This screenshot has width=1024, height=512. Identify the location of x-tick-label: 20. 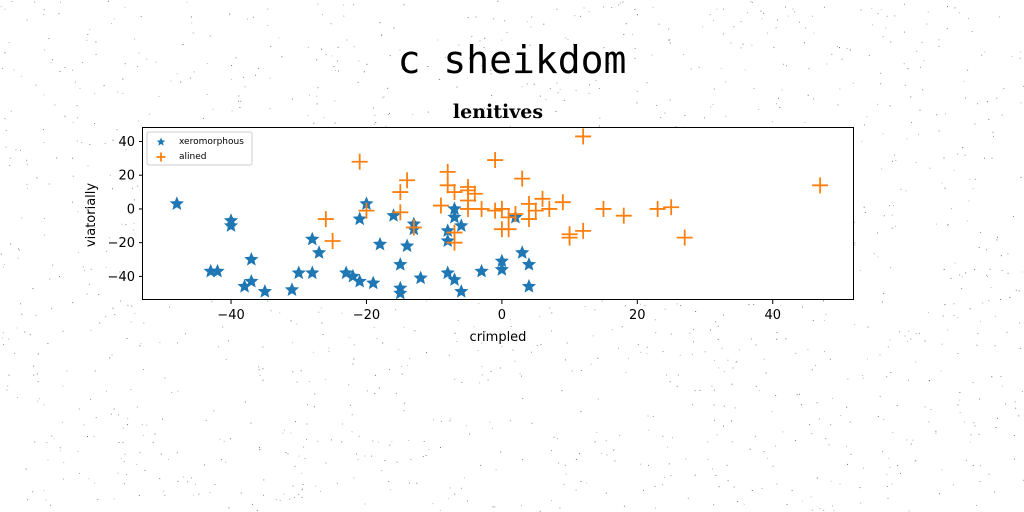
(637, 315).